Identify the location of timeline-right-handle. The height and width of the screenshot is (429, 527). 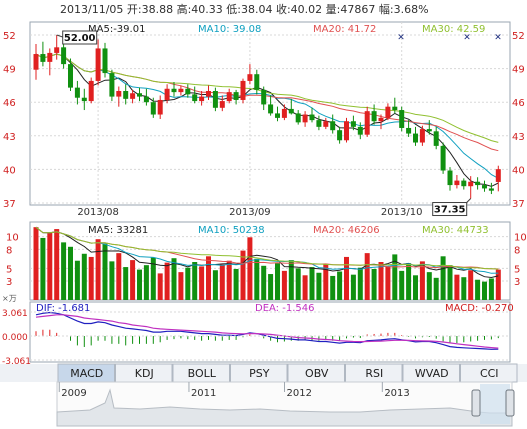
(510, 403).